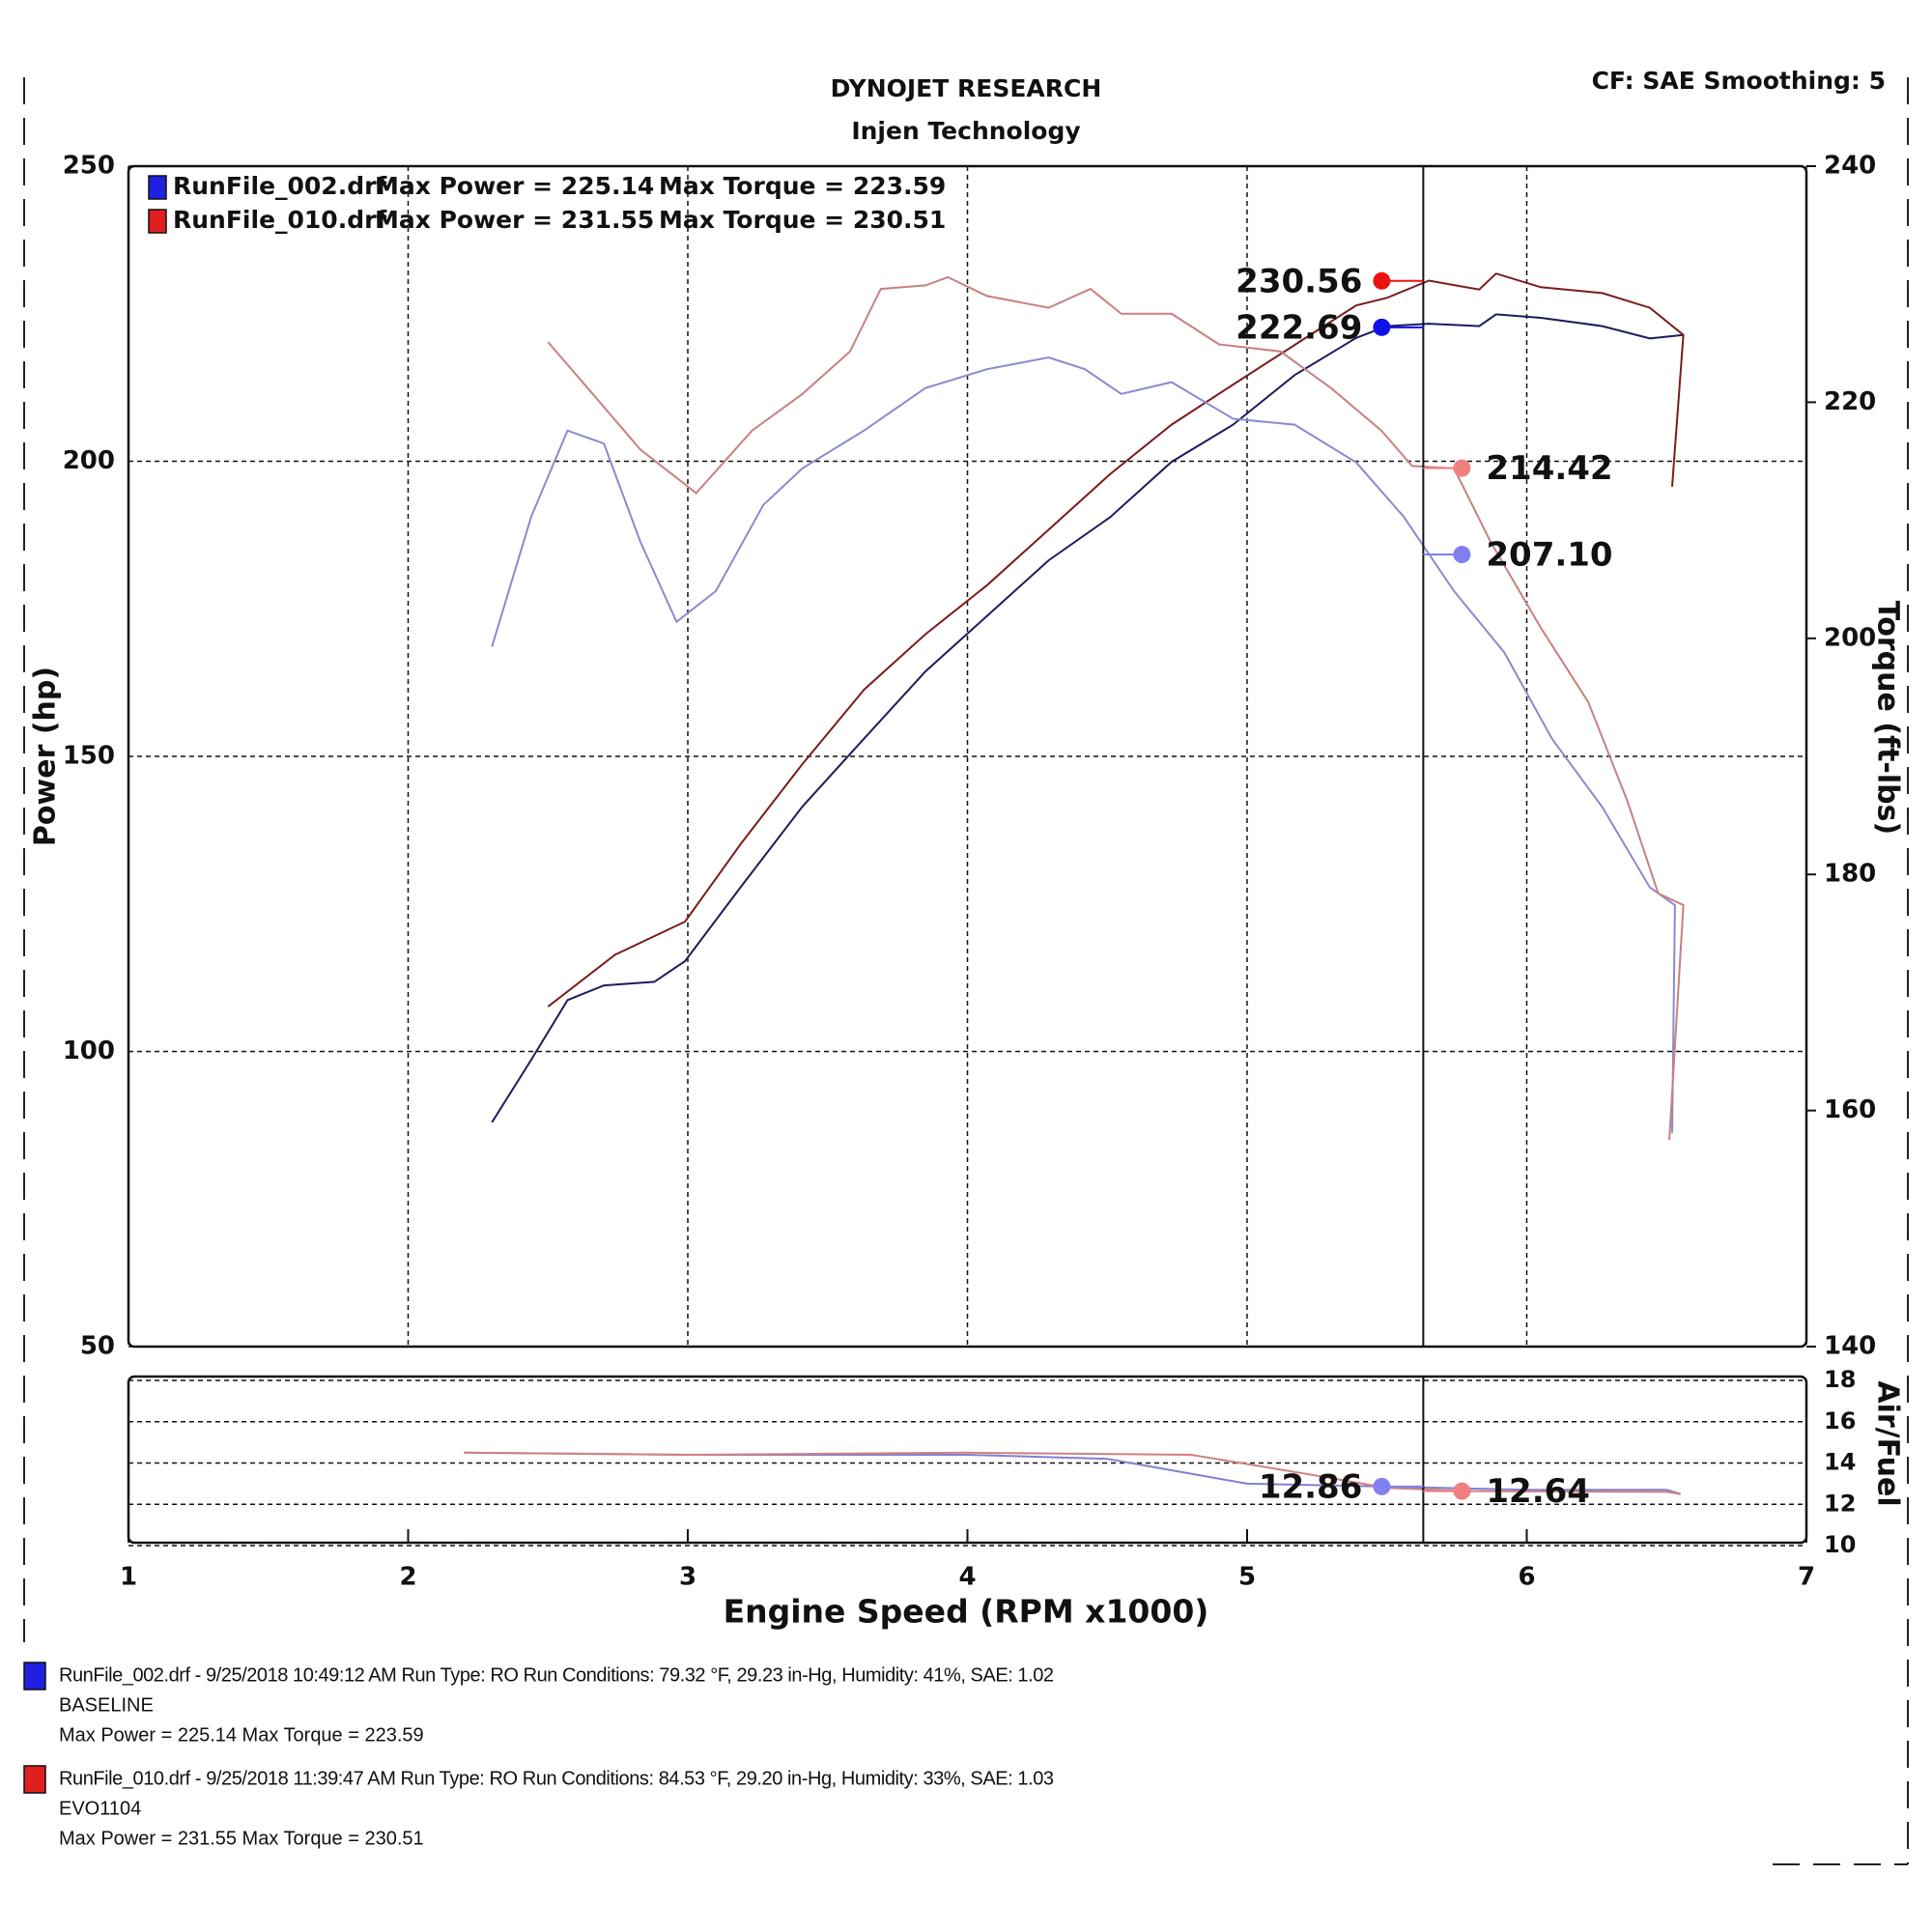 The width and height of the screenshot is (1932, 1932). I want to click on y-tick-label: 12, so click(1840, 1503).